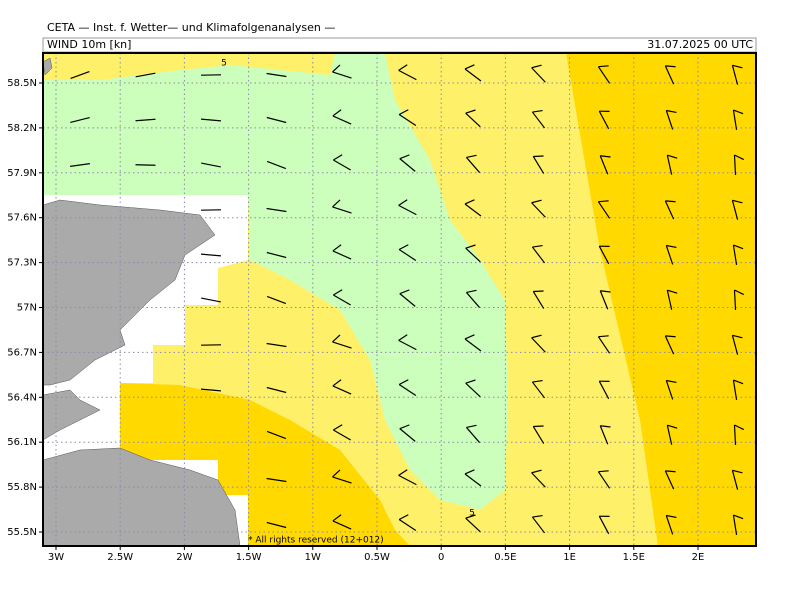 This screenshot has width=800, height=604. Describe the element at coordinates (249, 557) in the screenshot. I see `x-tick-label: 1.5W` at that location.